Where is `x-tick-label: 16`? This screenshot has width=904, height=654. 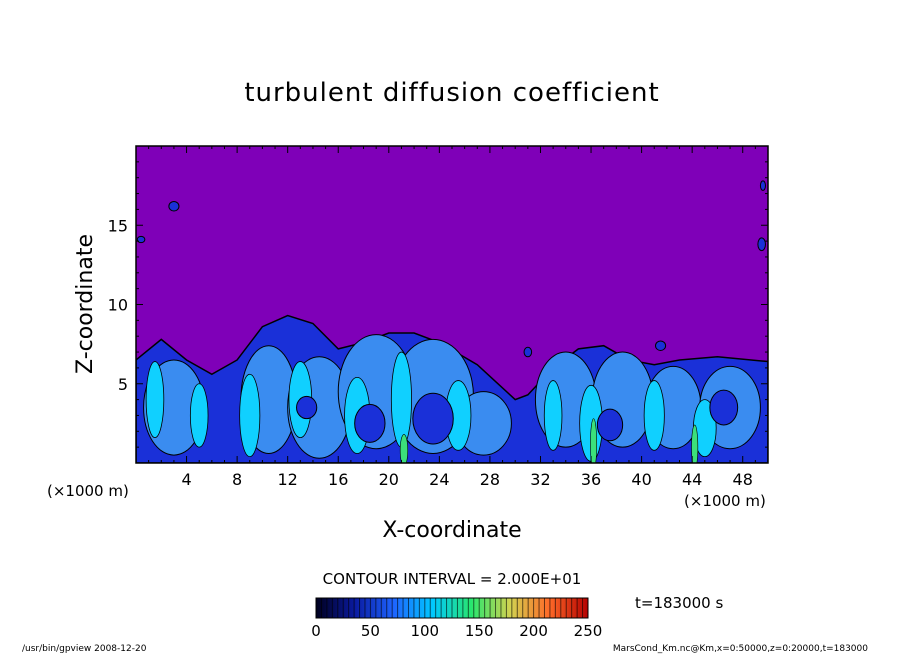
x-tick-label: 16 is located at coordinates (338, 479).